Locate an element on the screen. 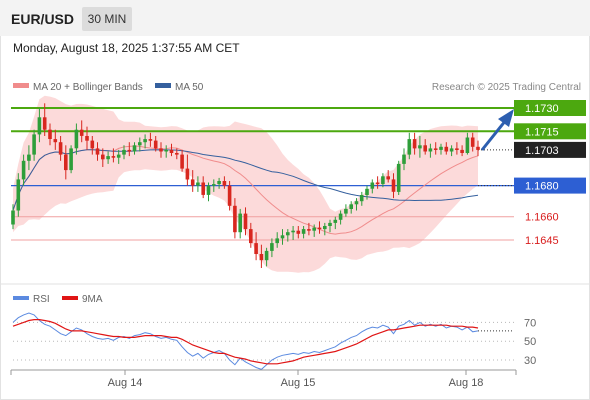 This screenshot has width=590, height=400. x-tick-label: Aug 15 is located at coordinates (298, 383).